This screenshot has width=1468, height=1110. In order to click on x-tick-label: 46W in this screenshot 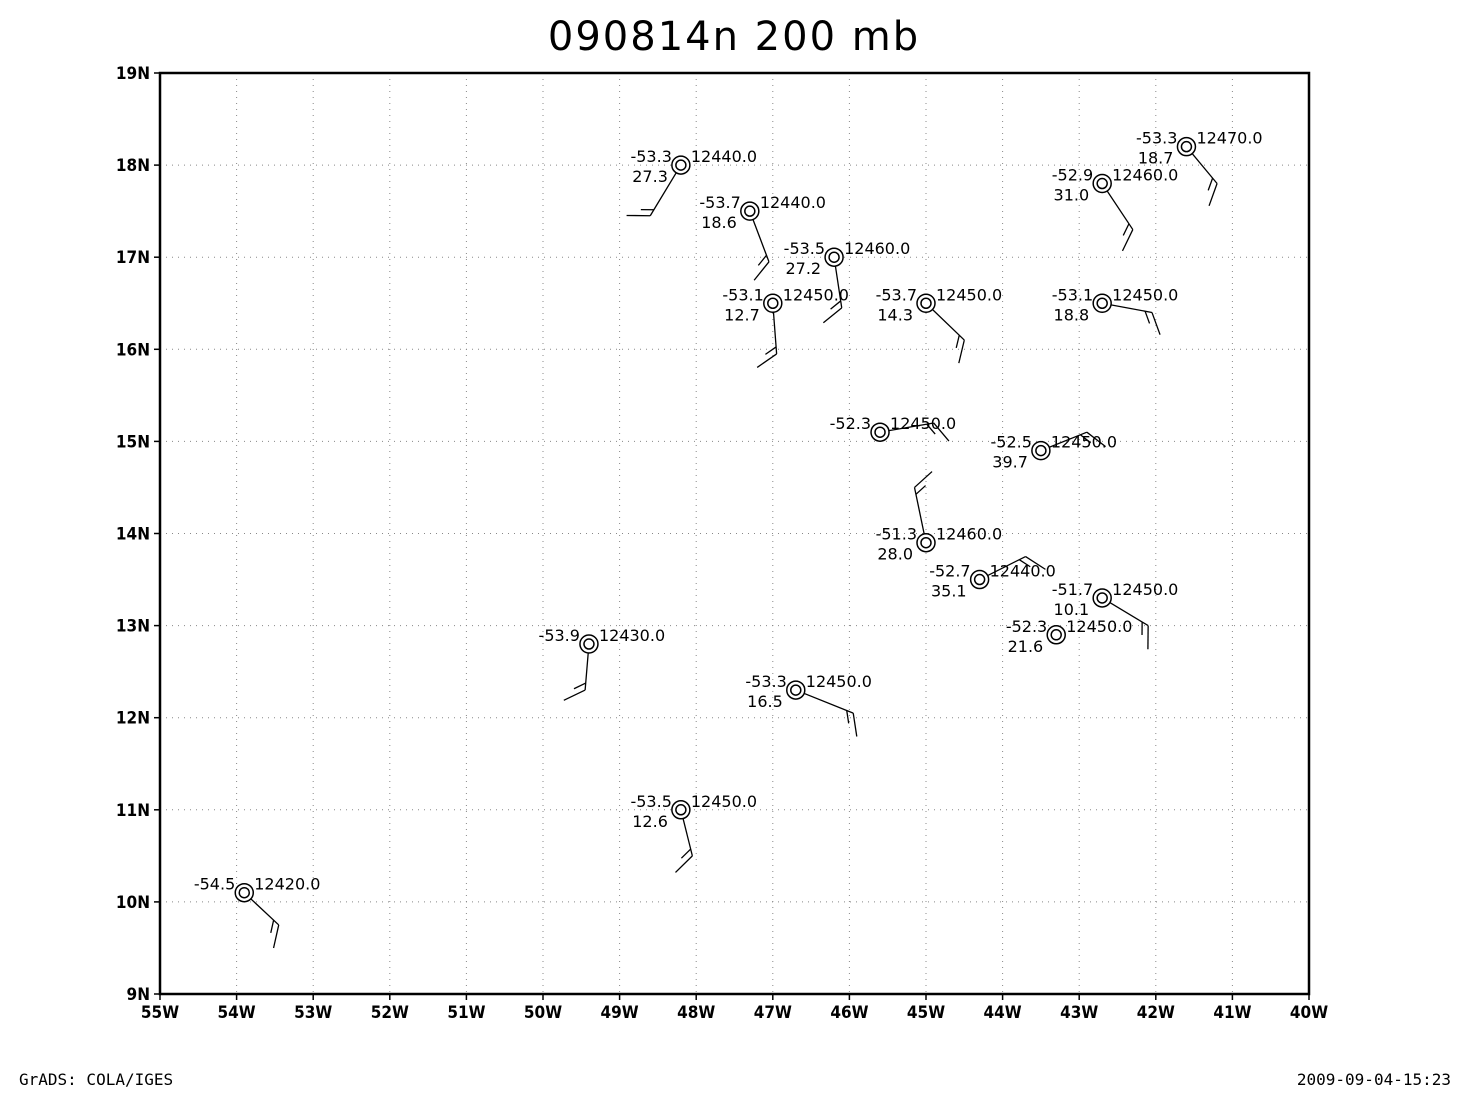, I will do `click(849, 1013)`.